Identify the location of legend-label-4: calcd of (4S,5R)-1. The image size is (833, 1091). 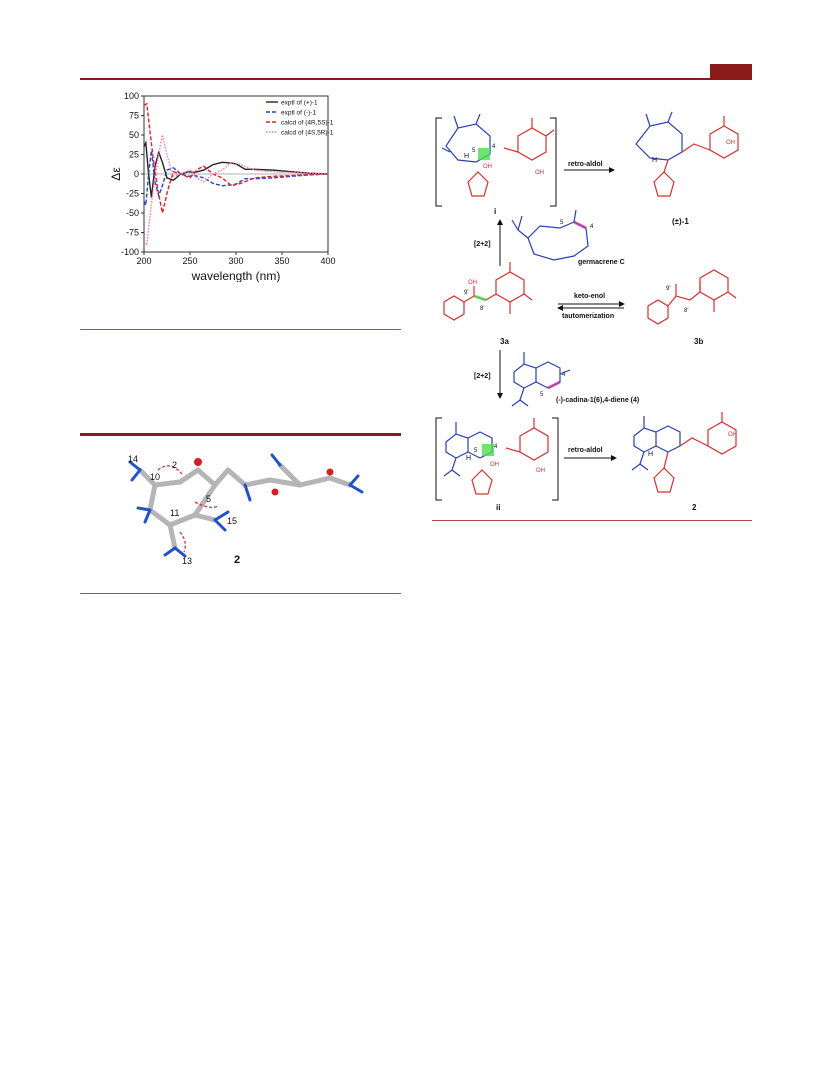
(307, 133).